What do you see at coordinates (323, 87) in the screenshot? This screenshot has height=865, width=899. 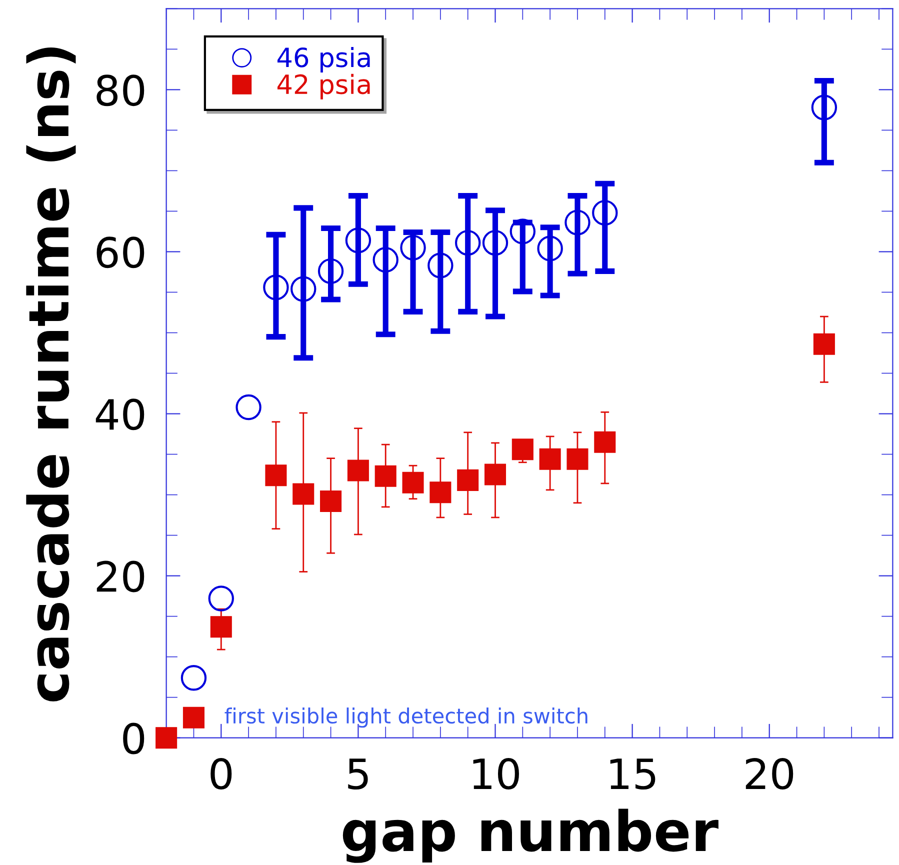 I see `legend-label: 42 psia` at bounding box center [323, 87].